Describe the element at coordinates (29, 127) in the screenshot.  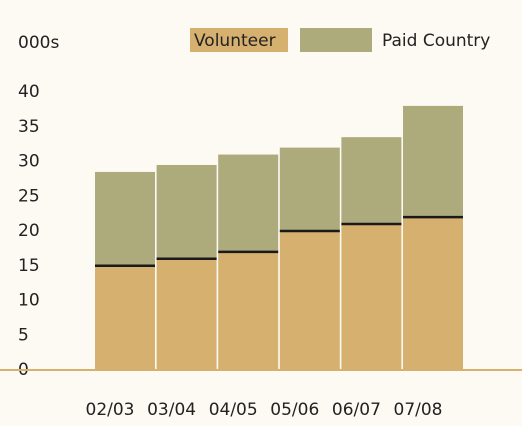
I see `y-tick-label: 35` at that location.